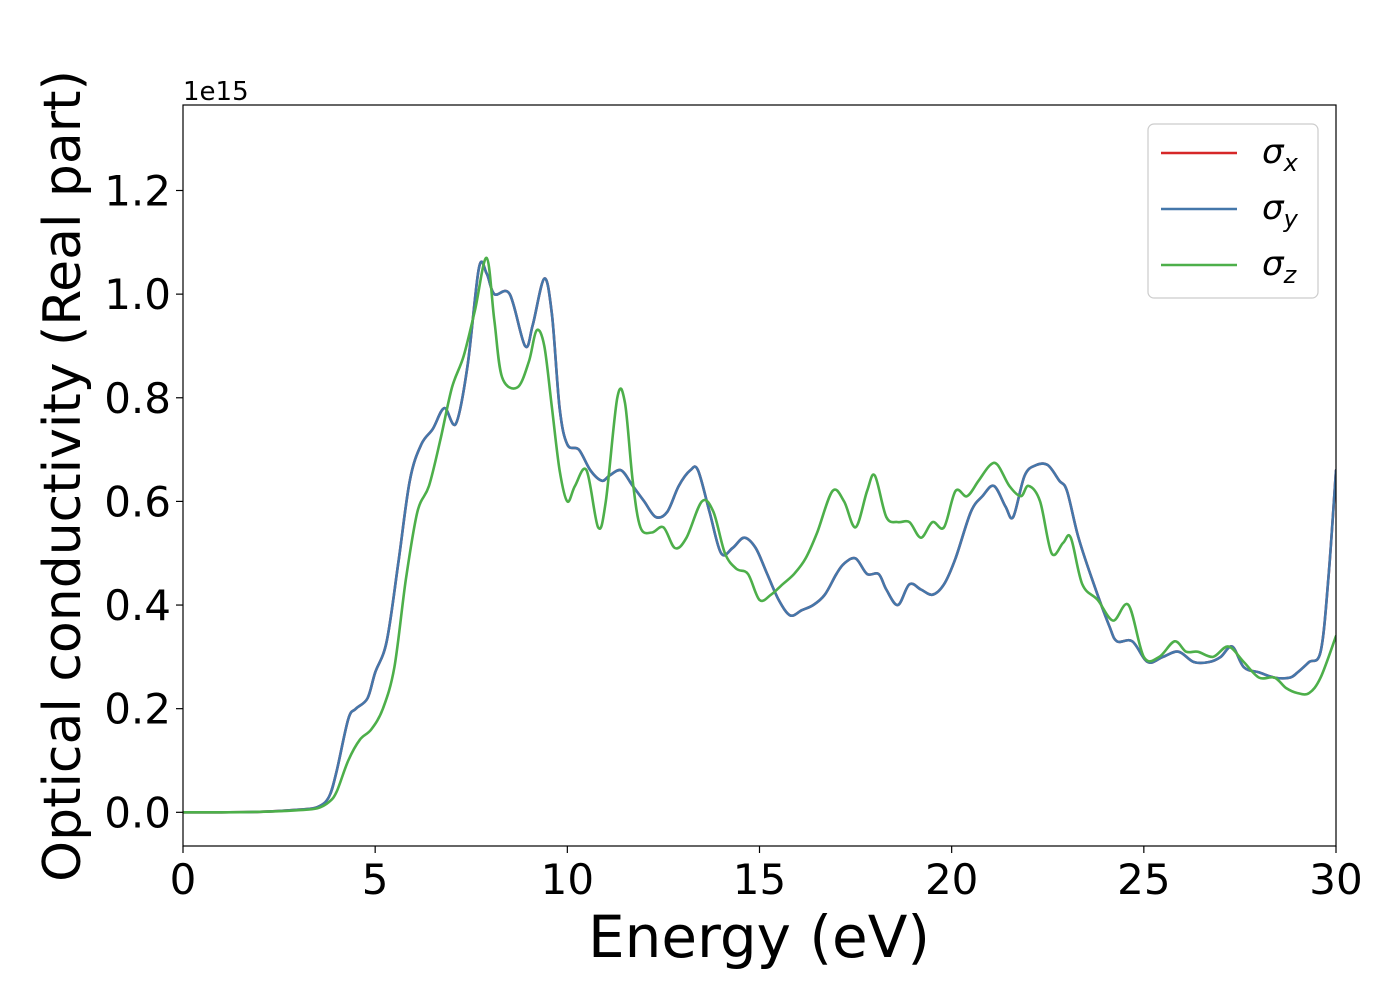 This screenshot has height=1004, width=1400. I want to click on x-tick-label: 5, so click(375, 879).